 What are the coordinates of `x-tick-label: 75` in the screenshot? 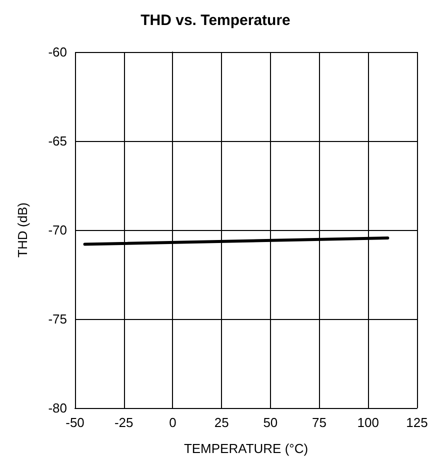 It's located at (319, 422).